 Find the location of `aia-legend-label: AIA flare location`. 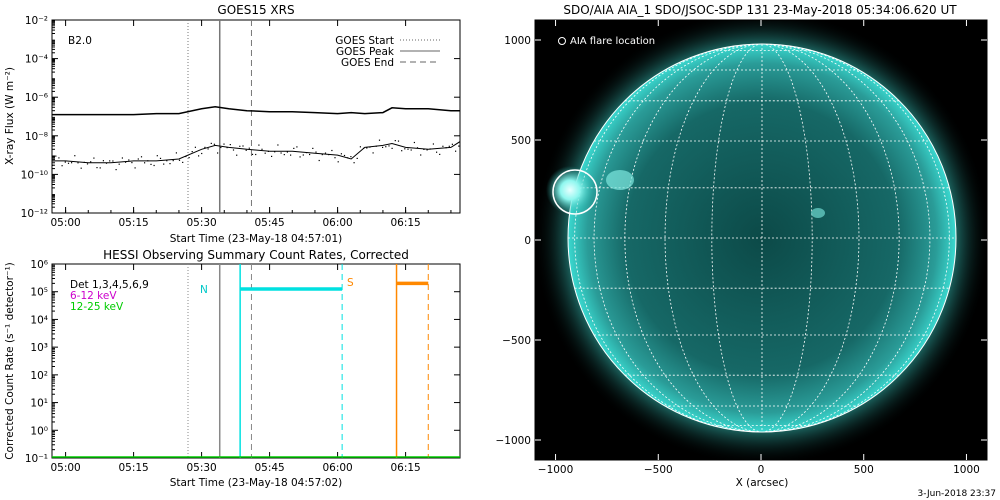

aia-legend-label: AIA flare location is located at coordinates (612, 41).